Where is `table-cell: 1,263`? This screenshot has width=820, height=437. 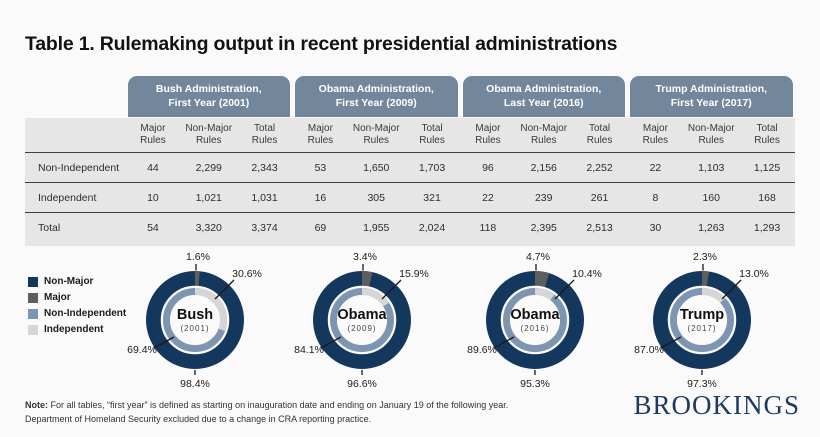 table-cell: 1,263 is located at coordinates (711, 227).